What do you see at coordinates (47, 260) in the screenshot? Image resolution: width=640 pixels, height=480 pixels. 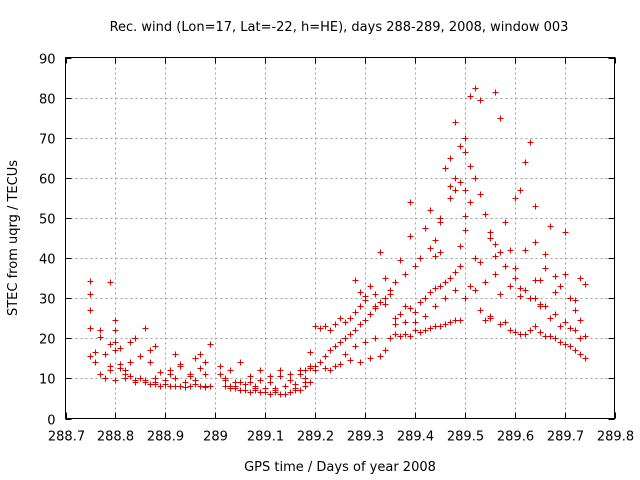 I see `y-tick-label: 40` at bounding box center [47, 260].